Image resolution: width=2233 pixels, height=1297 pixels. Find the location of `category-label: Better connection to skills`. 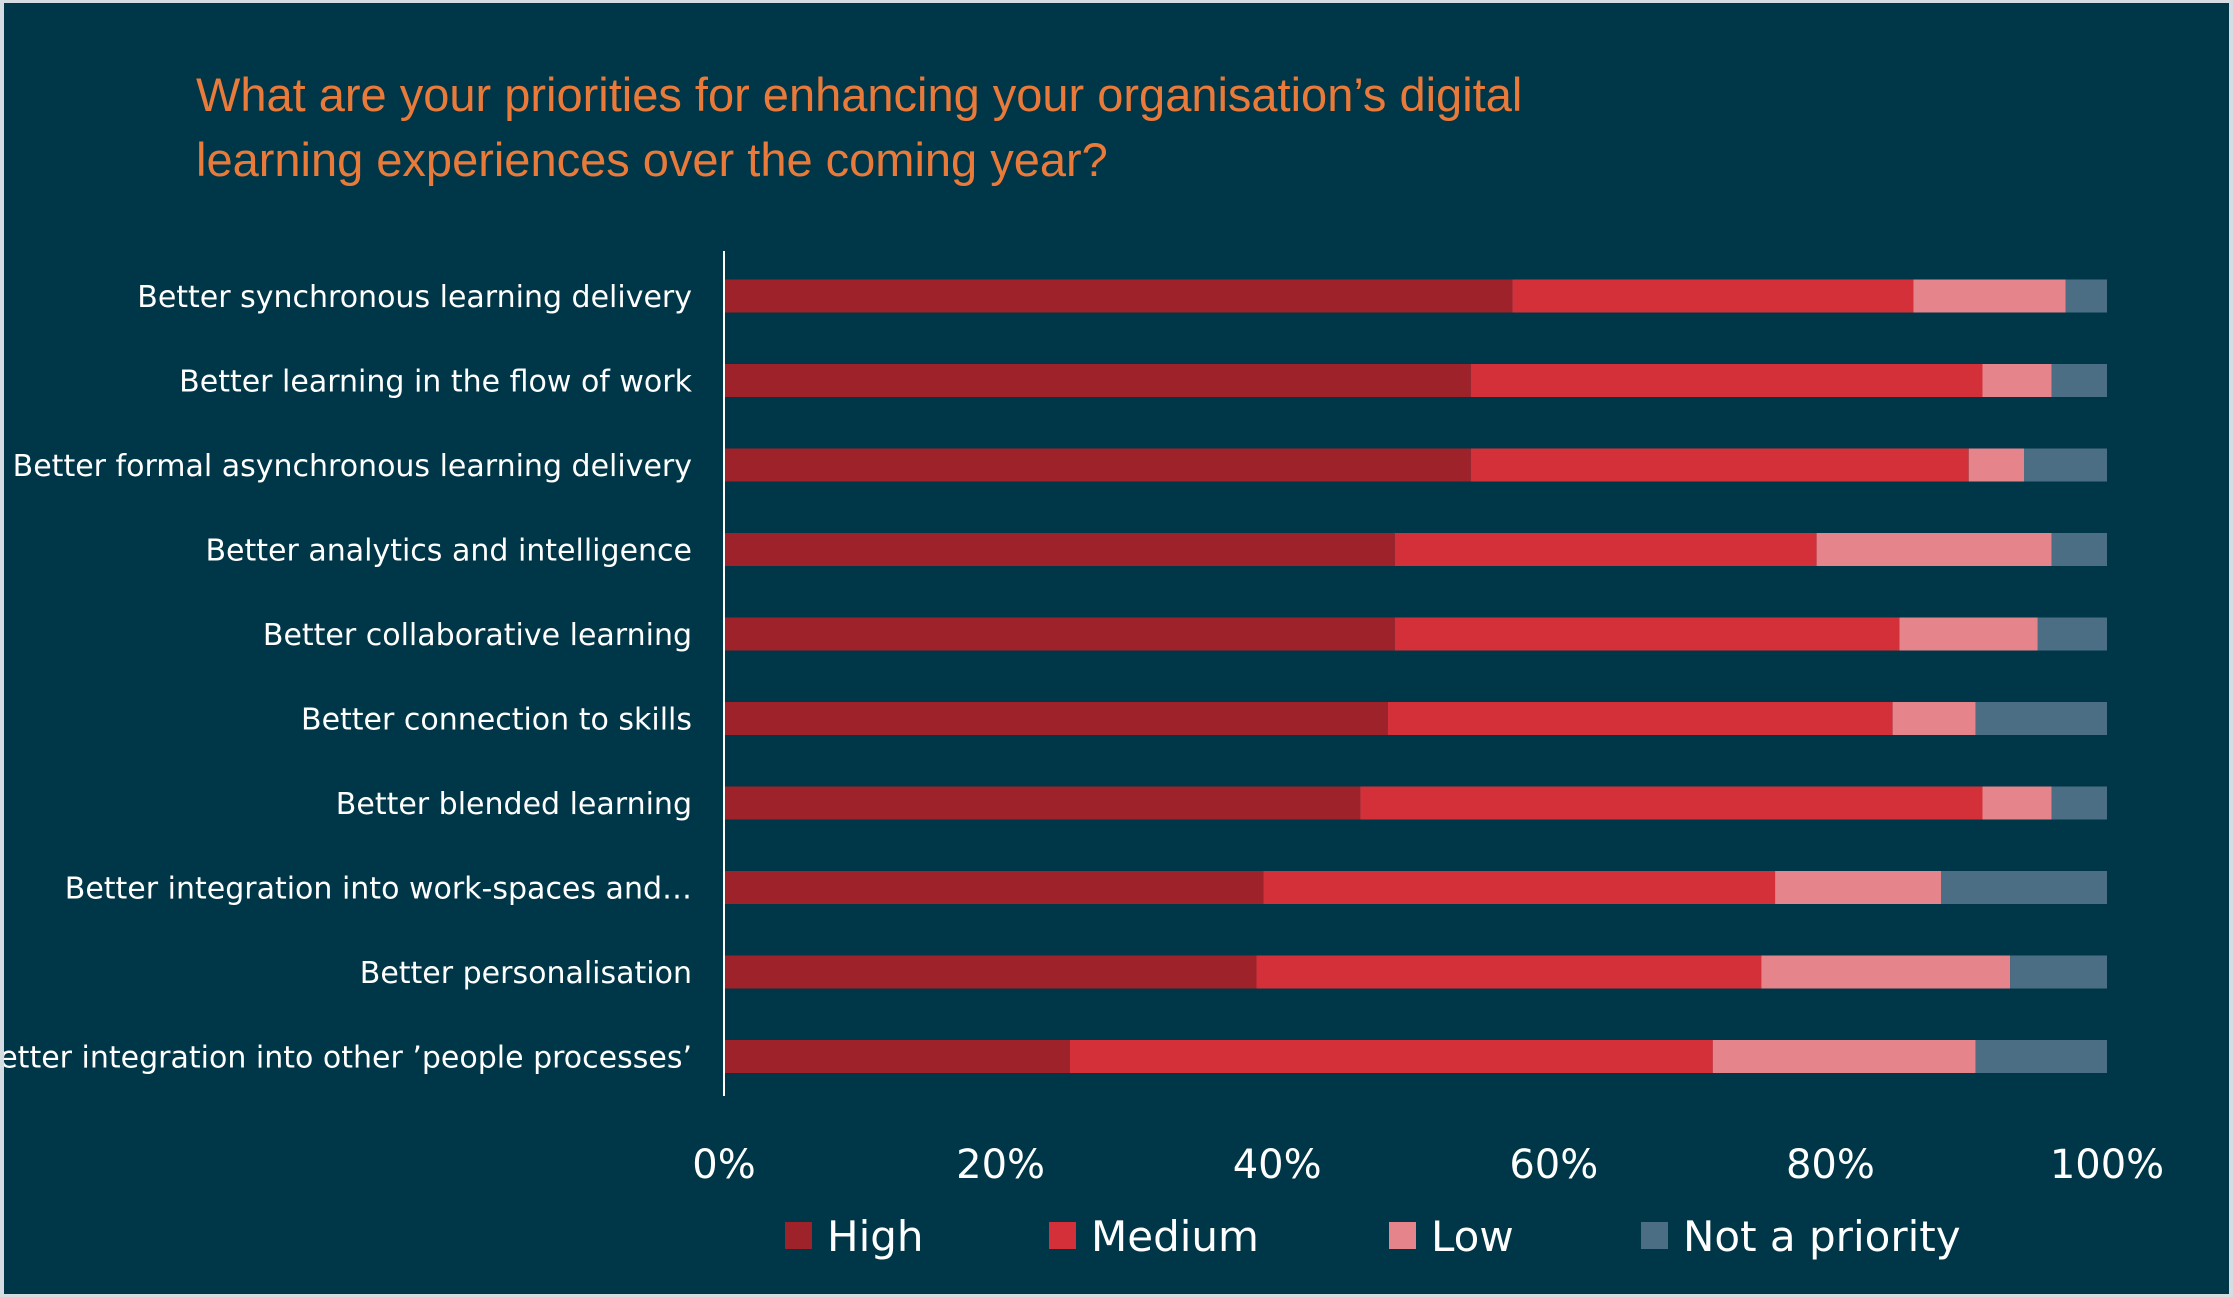

category-label: Better connection to skills is located at coordinates (496, 720).